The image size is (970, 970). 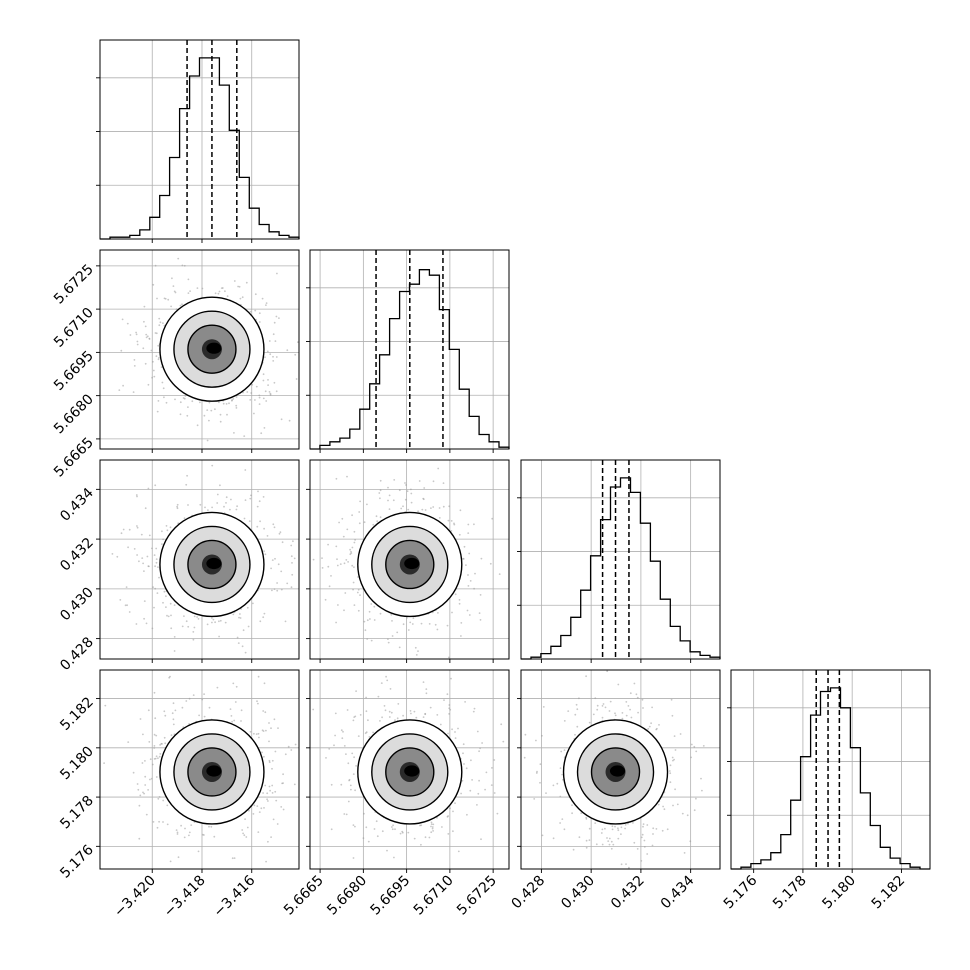 I want to click on x-tick-label: 5.180, so click(x=839, y=893).